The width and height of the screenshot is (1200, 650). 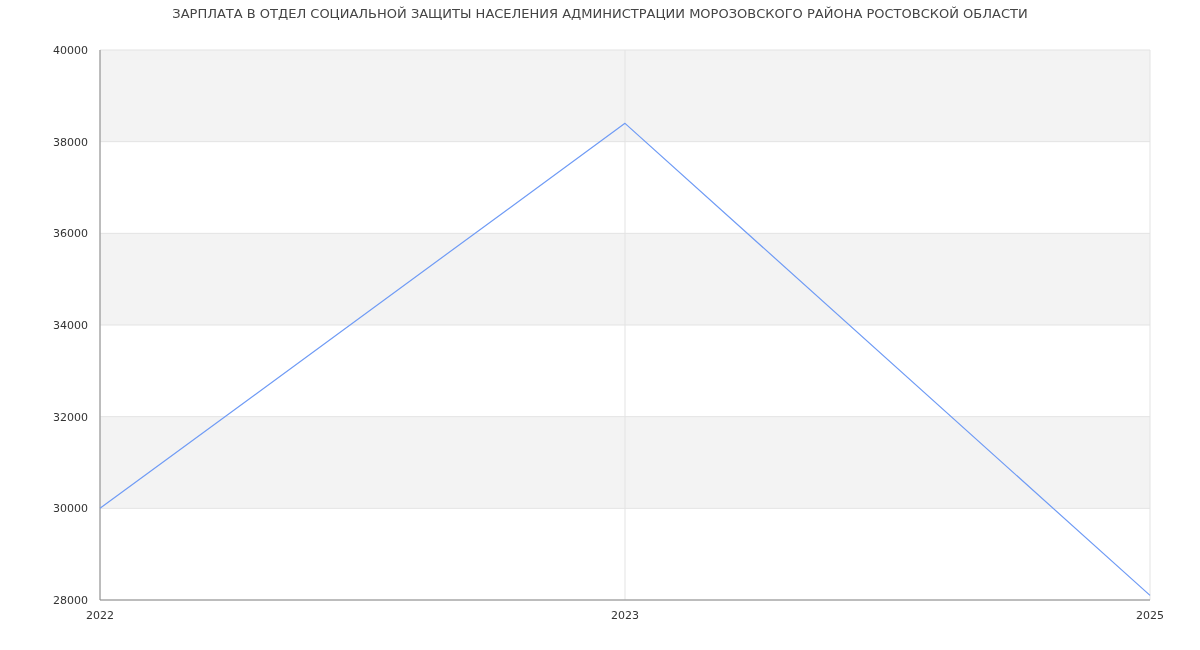 I want to click on y-tick-label: 28000, so click(x=70, y=600).